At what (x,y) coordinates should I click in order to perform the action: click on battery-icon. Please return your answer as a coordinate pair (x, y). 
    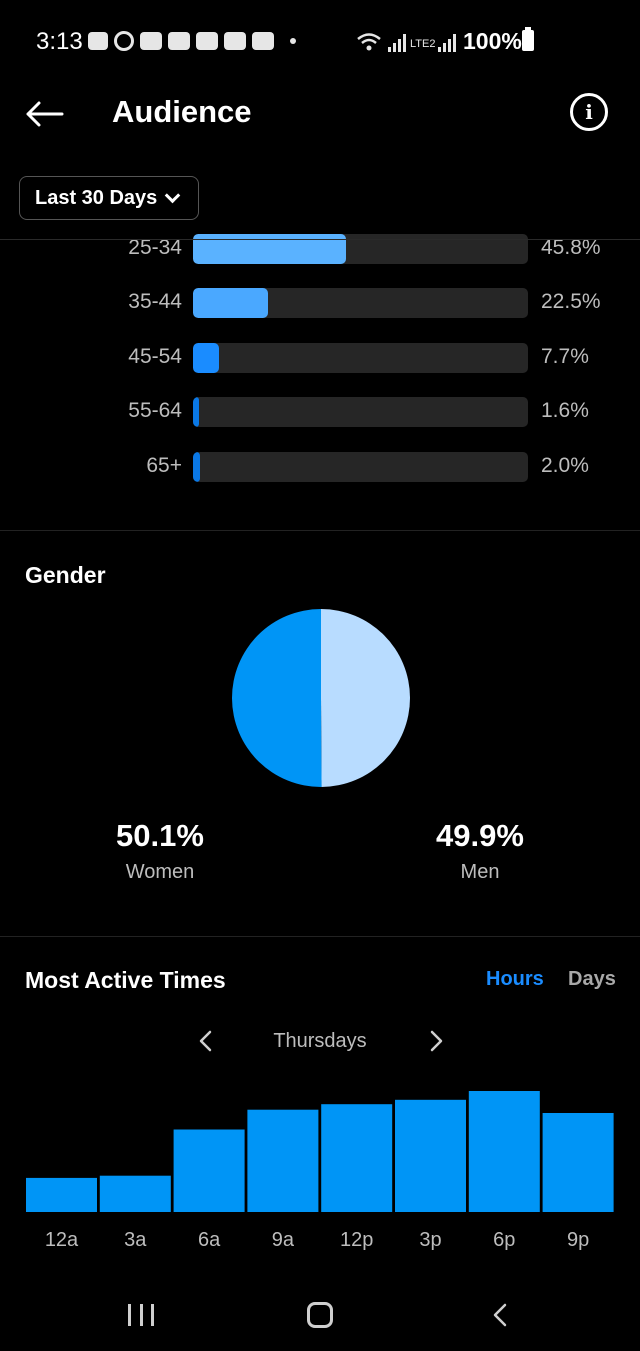
    Looking at the image, I should click on (528, 39).